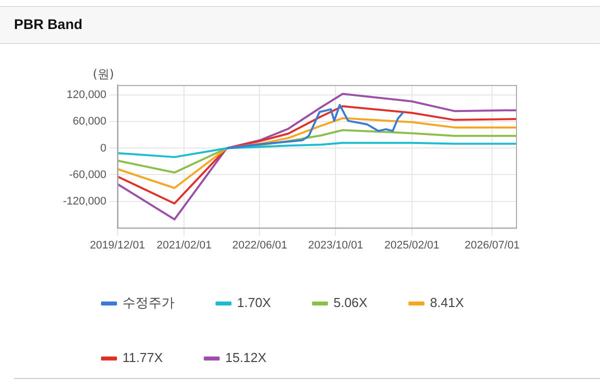 The image size is (616, 384). I want to click on y-tick-label: -120,000, so click(84, 201).